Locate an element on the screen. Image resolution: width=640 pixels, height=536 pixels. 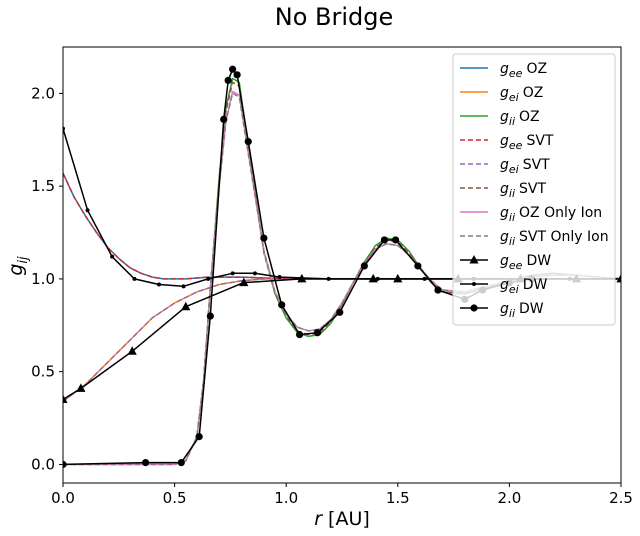
x-axis-label: r [AU] is located at coordinates (342, 519).